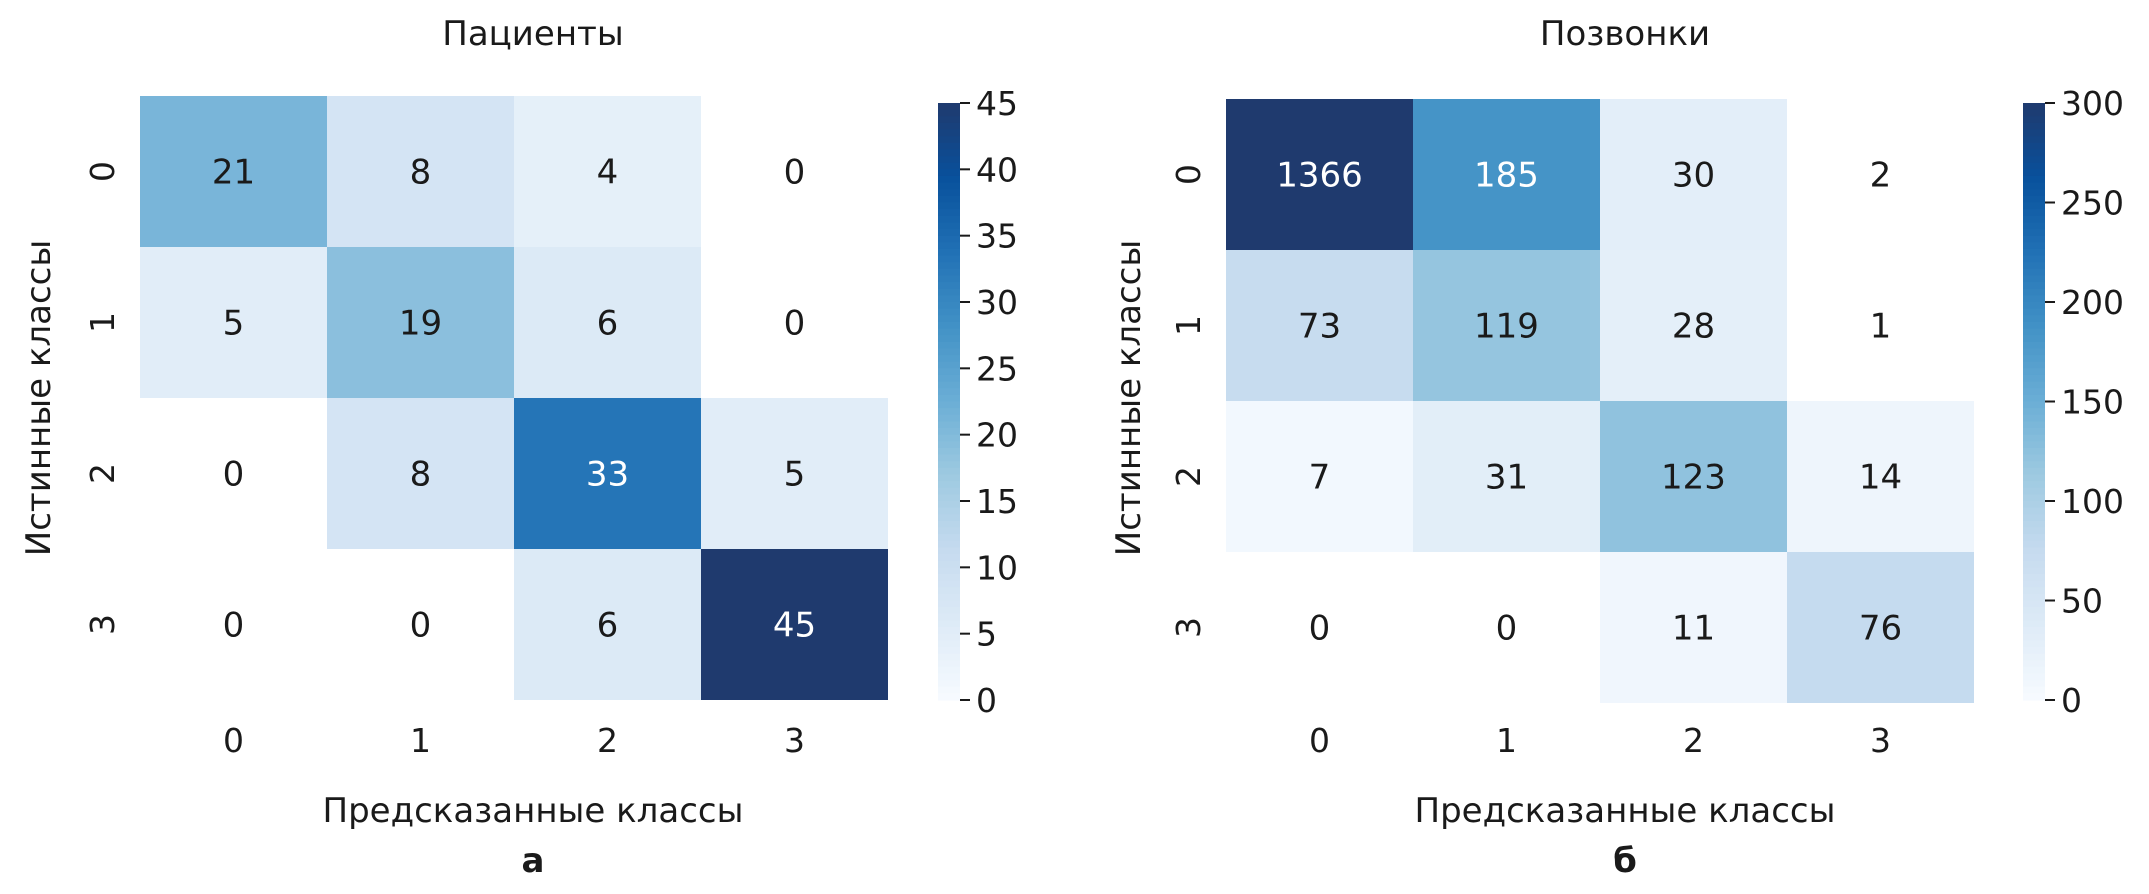 This screenshot has height=894, width=2149. Describe the element at coordinates (102, 398) in the screenshot. I see `panel-a-y-ticks: 0 1 2 3` at that location.